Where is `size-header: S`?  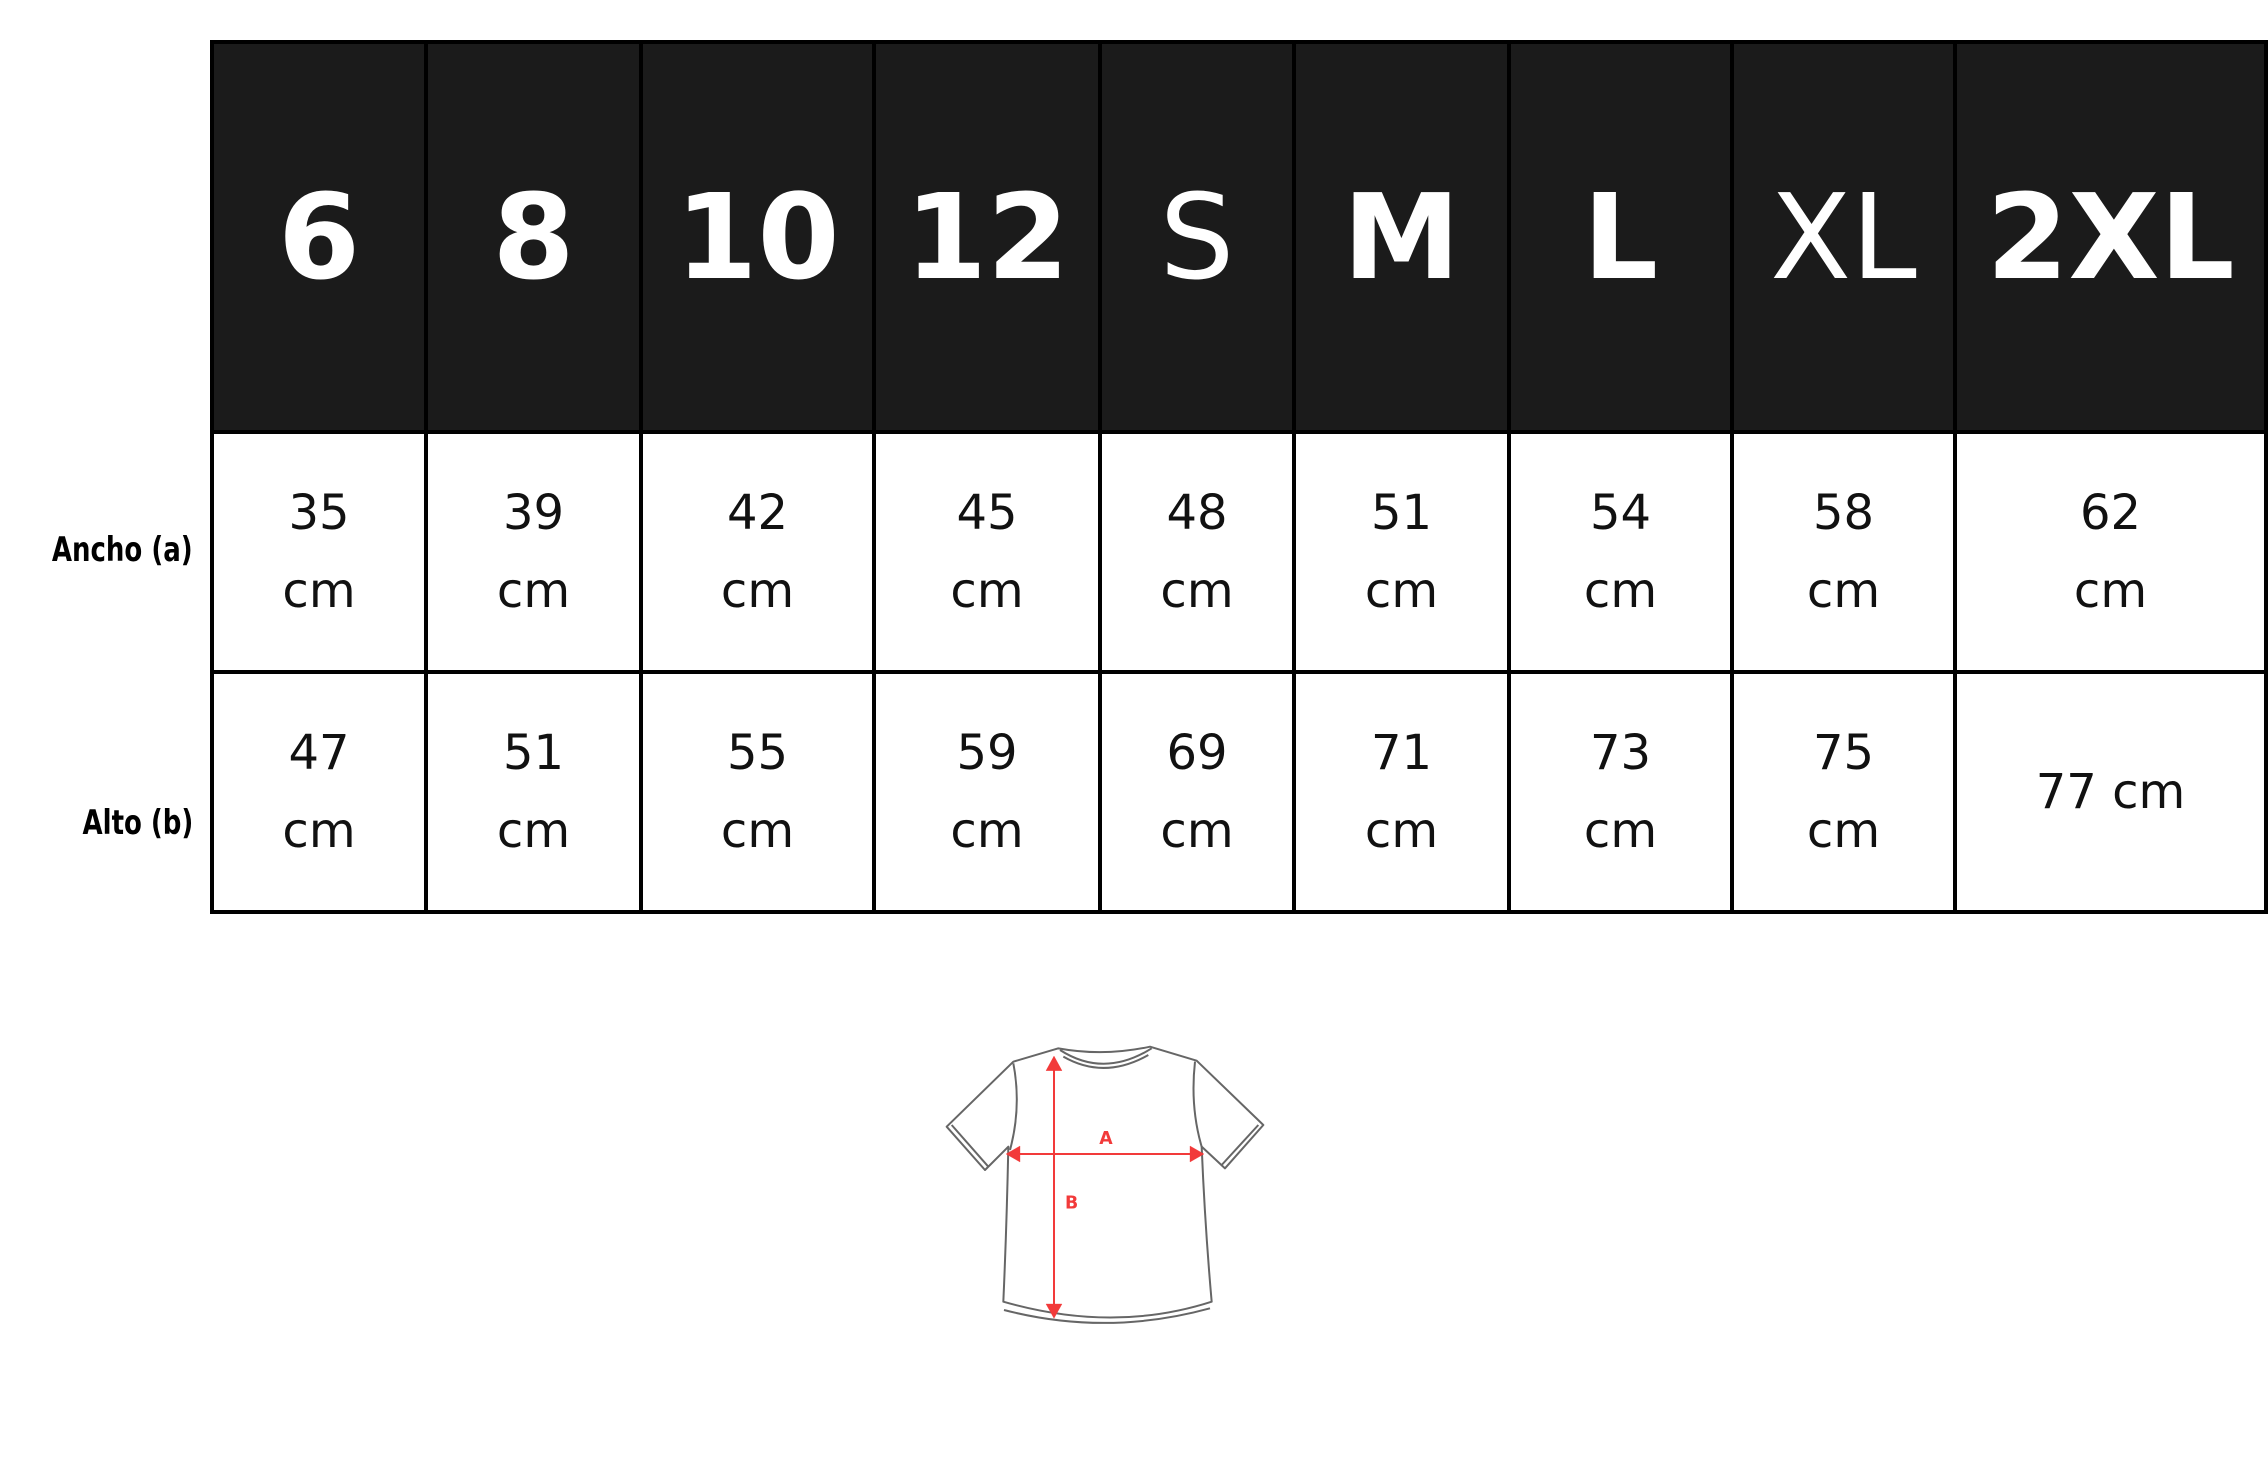
size-header: S is located at coordinates (1197, 237).